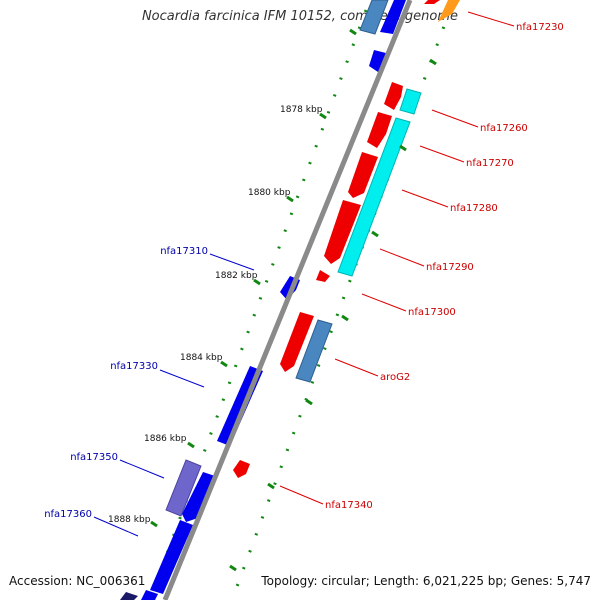 The height and width of the screenshot is (600, 600). What do you see at coordinates (393, 17) in the screenshot?
I see `gene-blue-top` at bounding box center [393, 17].